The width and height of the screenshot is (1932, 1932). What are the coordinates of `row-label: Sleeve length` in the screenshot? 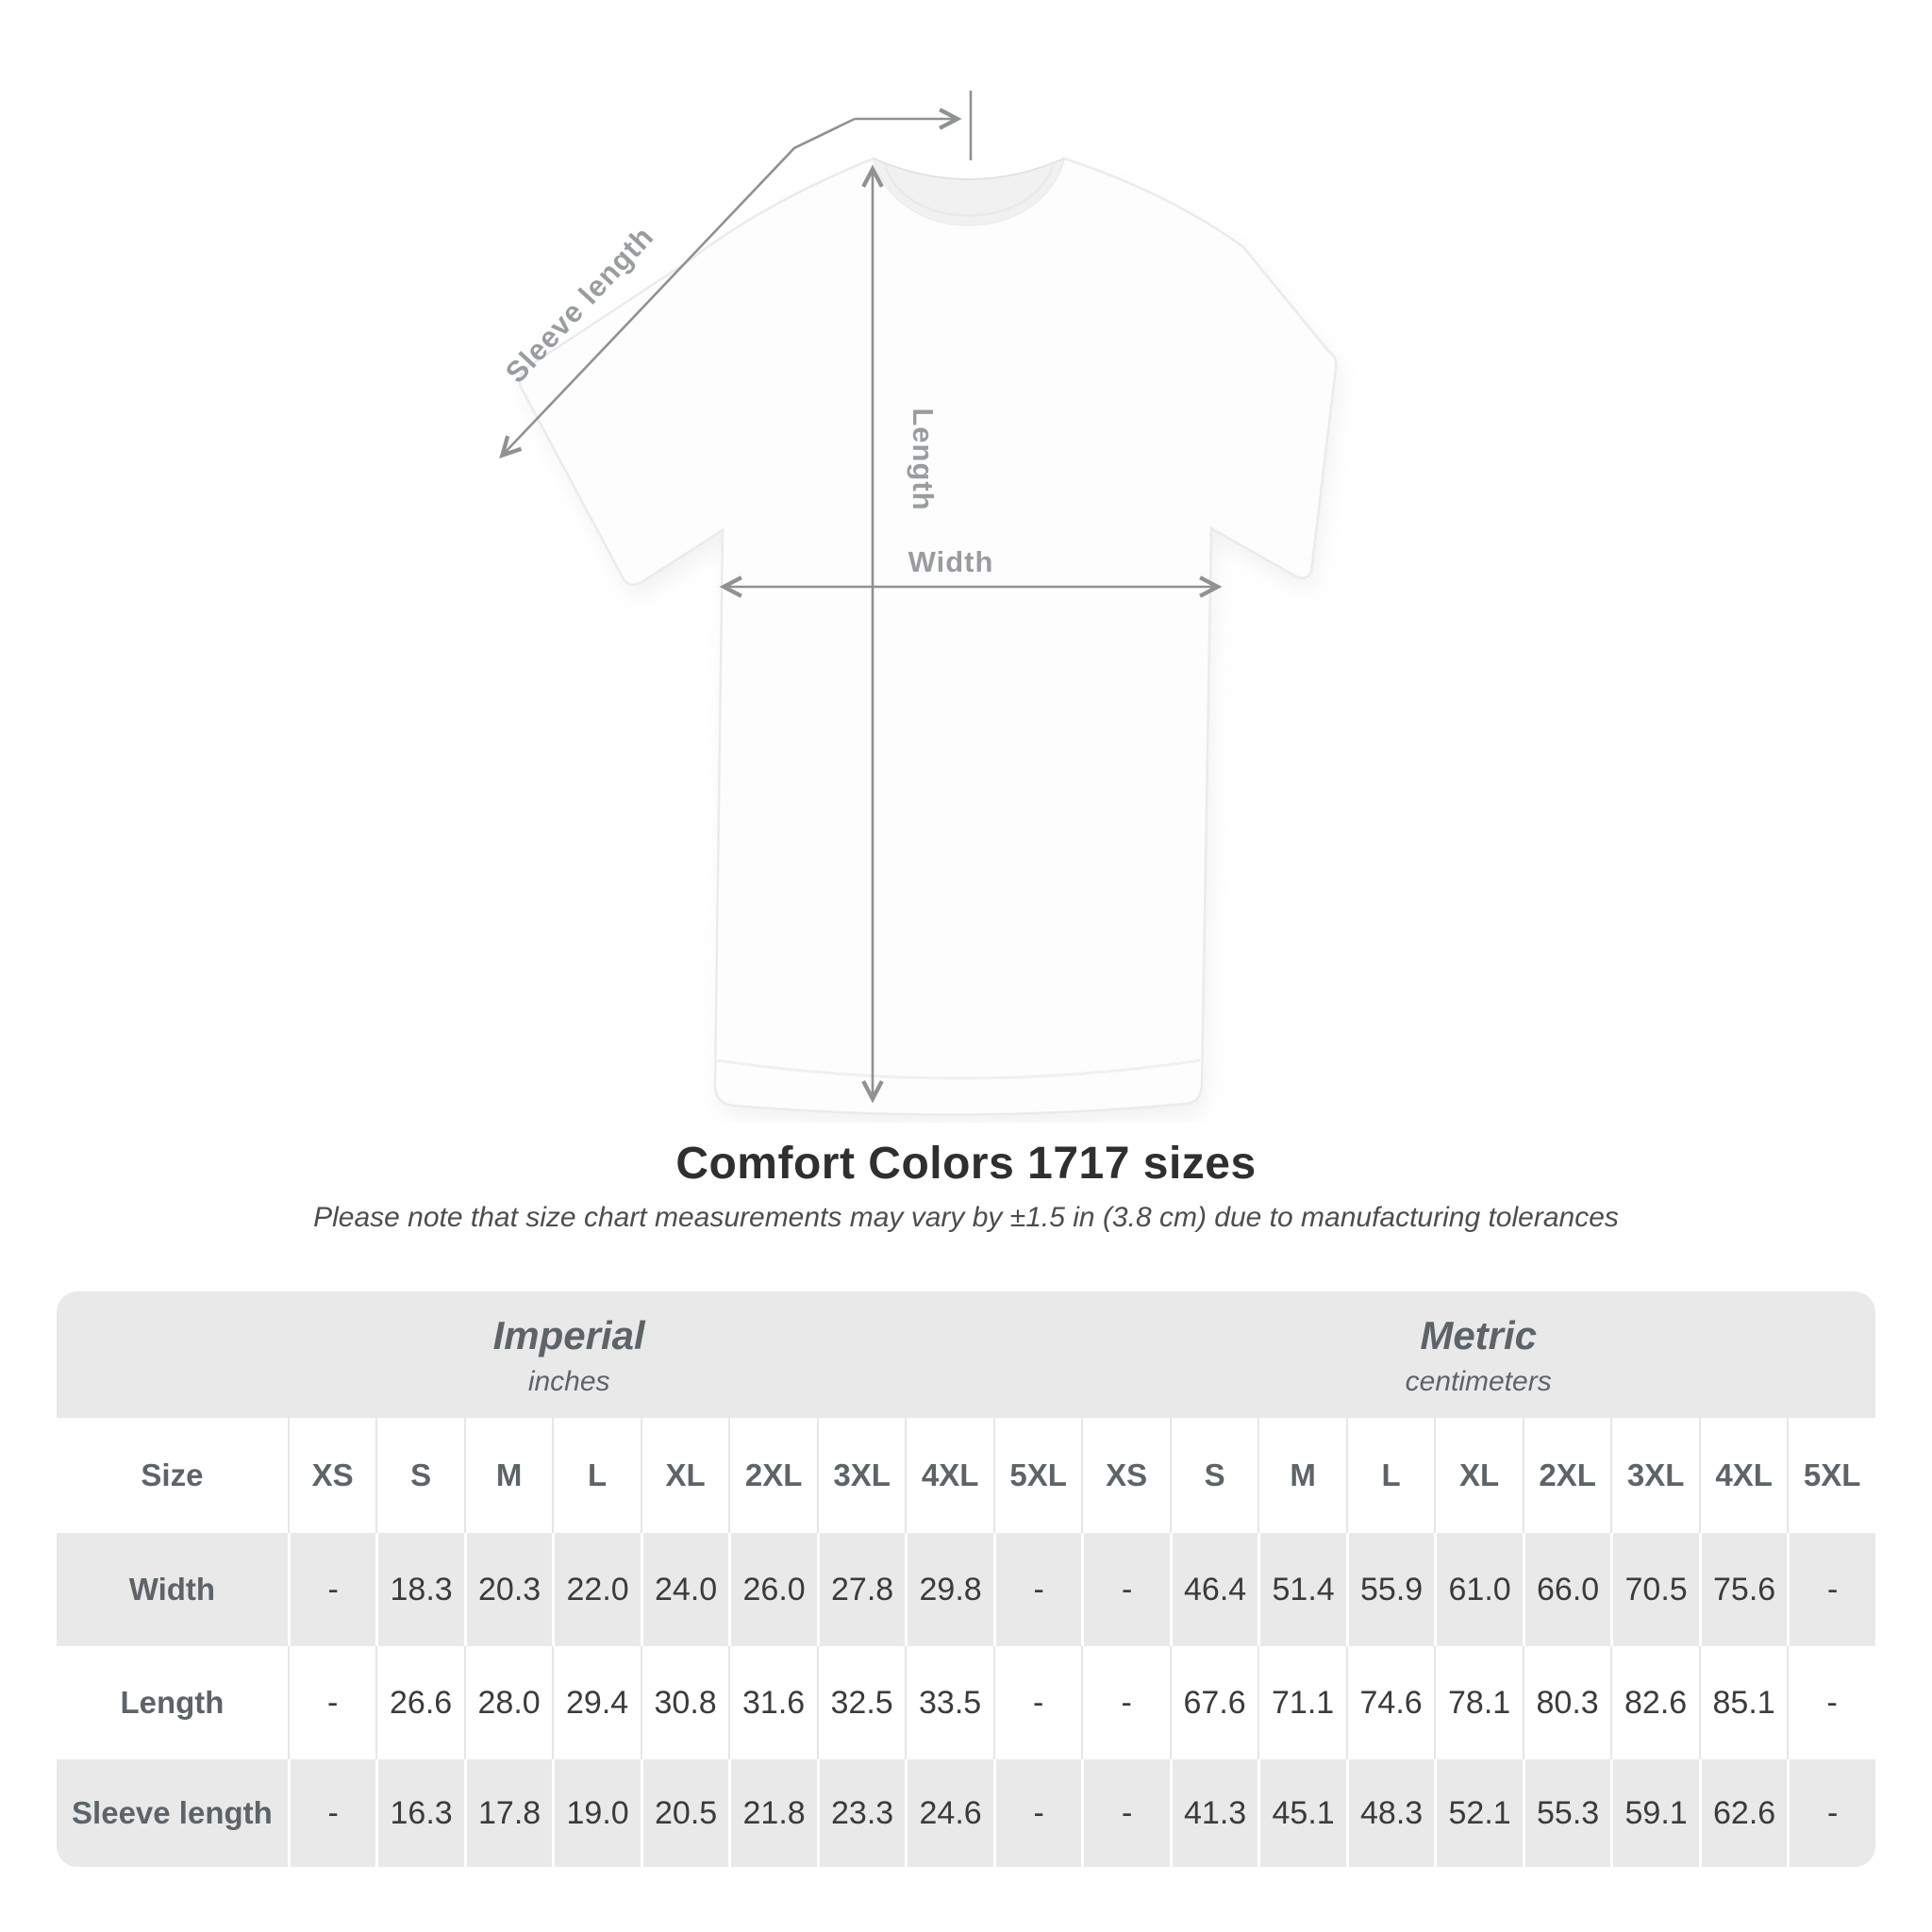 It's located at (172, 1814).